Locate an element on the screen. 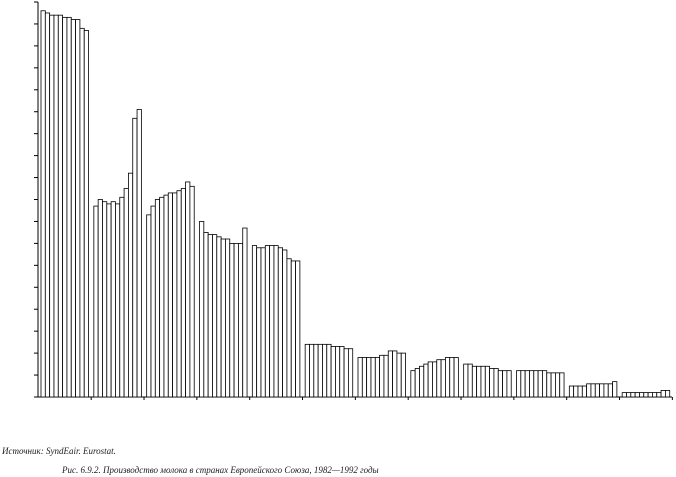 This screenshot has height=477, width=676. source-note: Источник: SyndEair. Eurostat. is located at coordinates (58, 451).